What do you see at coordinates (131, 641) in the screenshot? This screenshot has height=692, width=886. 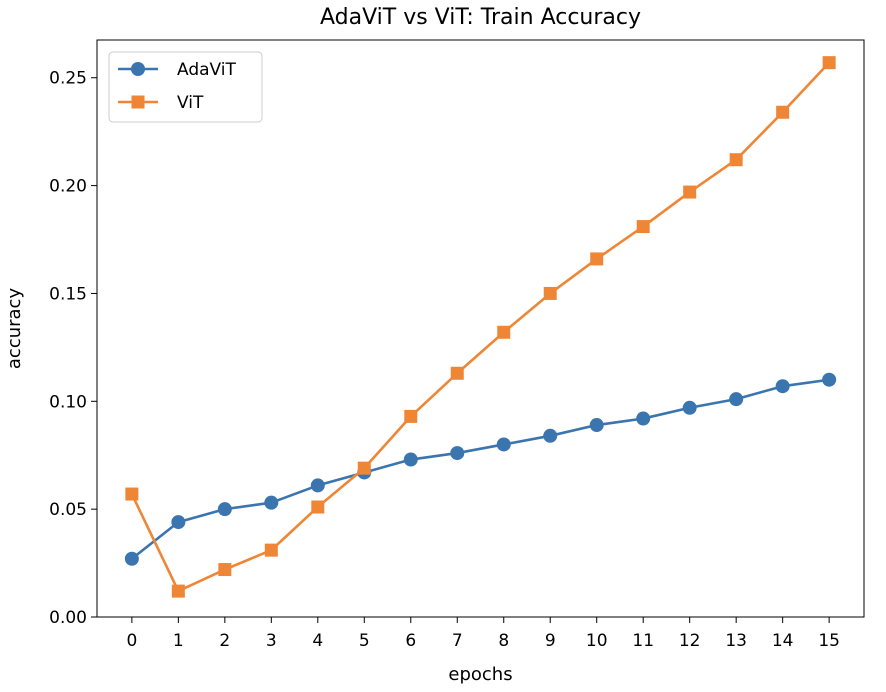 I see `x-tick-label: 0` at bounding box center [131, 641].